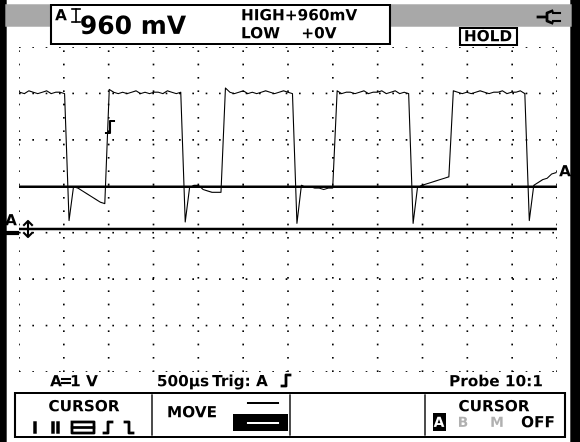 This screenshot has height=442, width=580. I want to click on text: Trig: A, so click(240, 382).